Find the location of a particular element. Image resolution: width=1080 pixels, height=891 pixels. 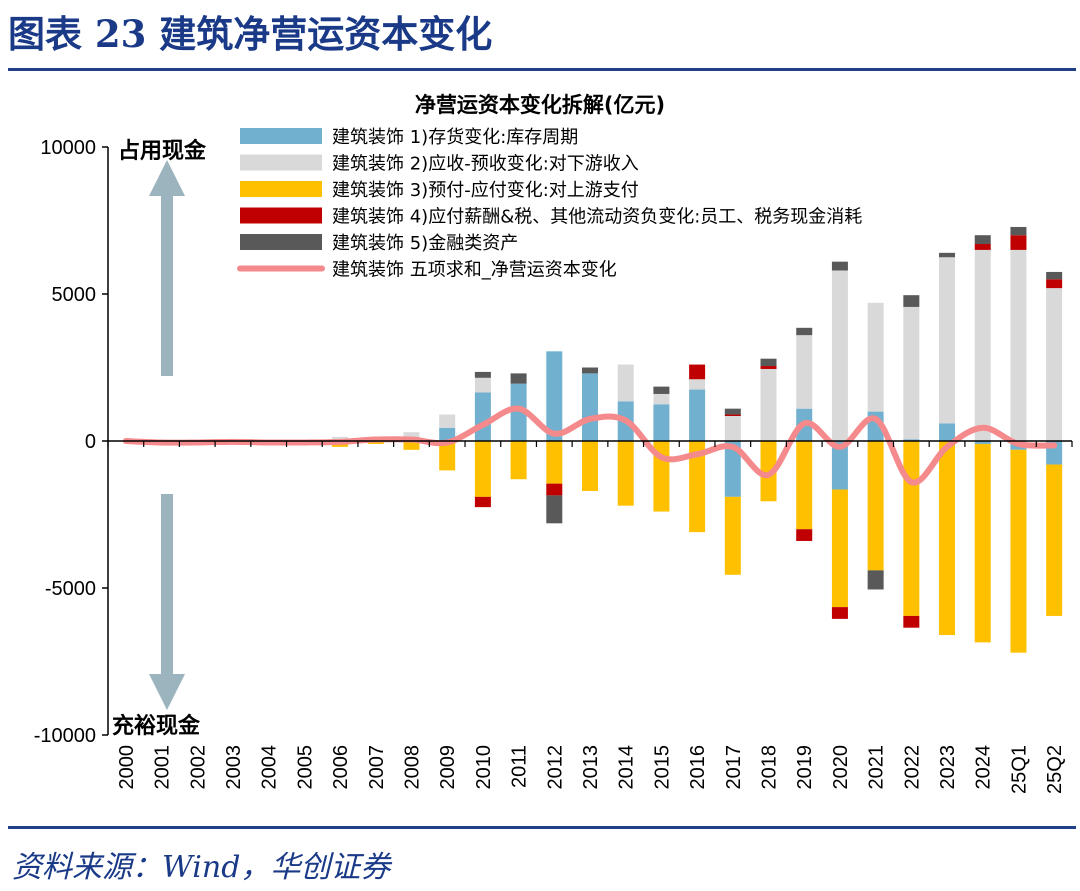

x-tick-label: 2016 is located at coordinates (698, 767).